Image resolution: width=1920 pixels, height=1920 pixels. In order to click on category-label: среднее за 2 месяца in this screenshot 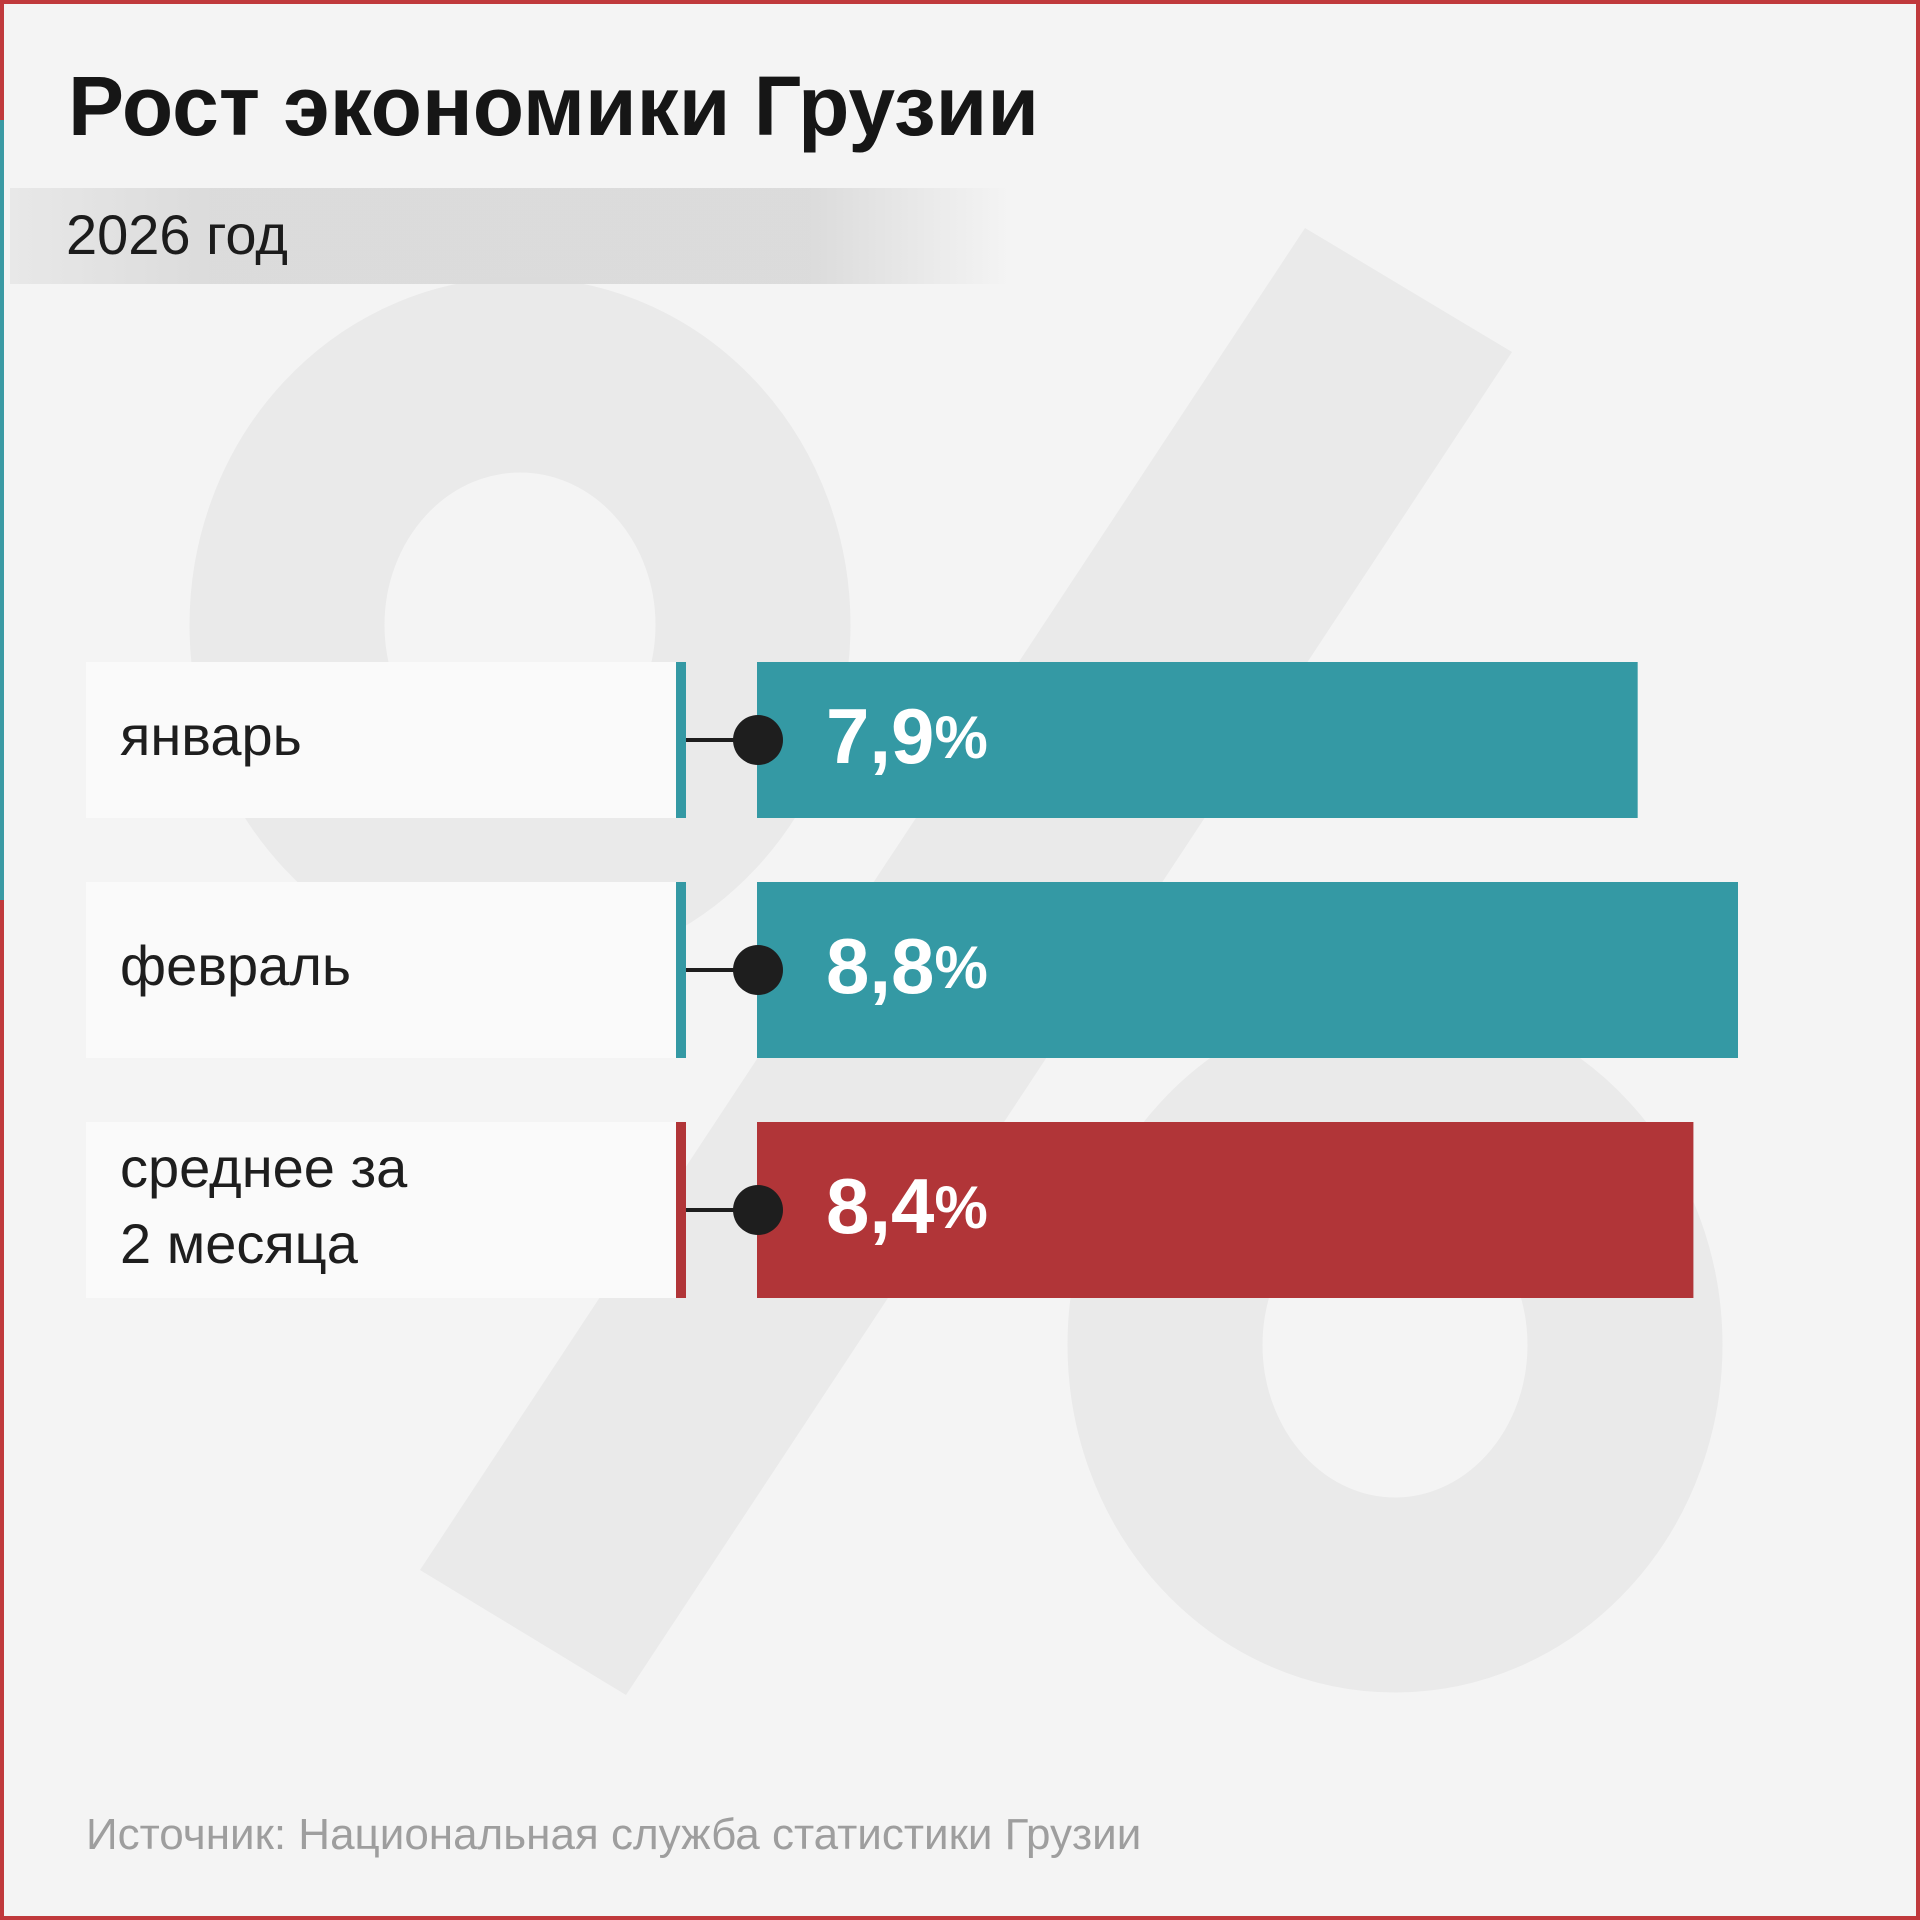, I will do `click(264, 1205)`.